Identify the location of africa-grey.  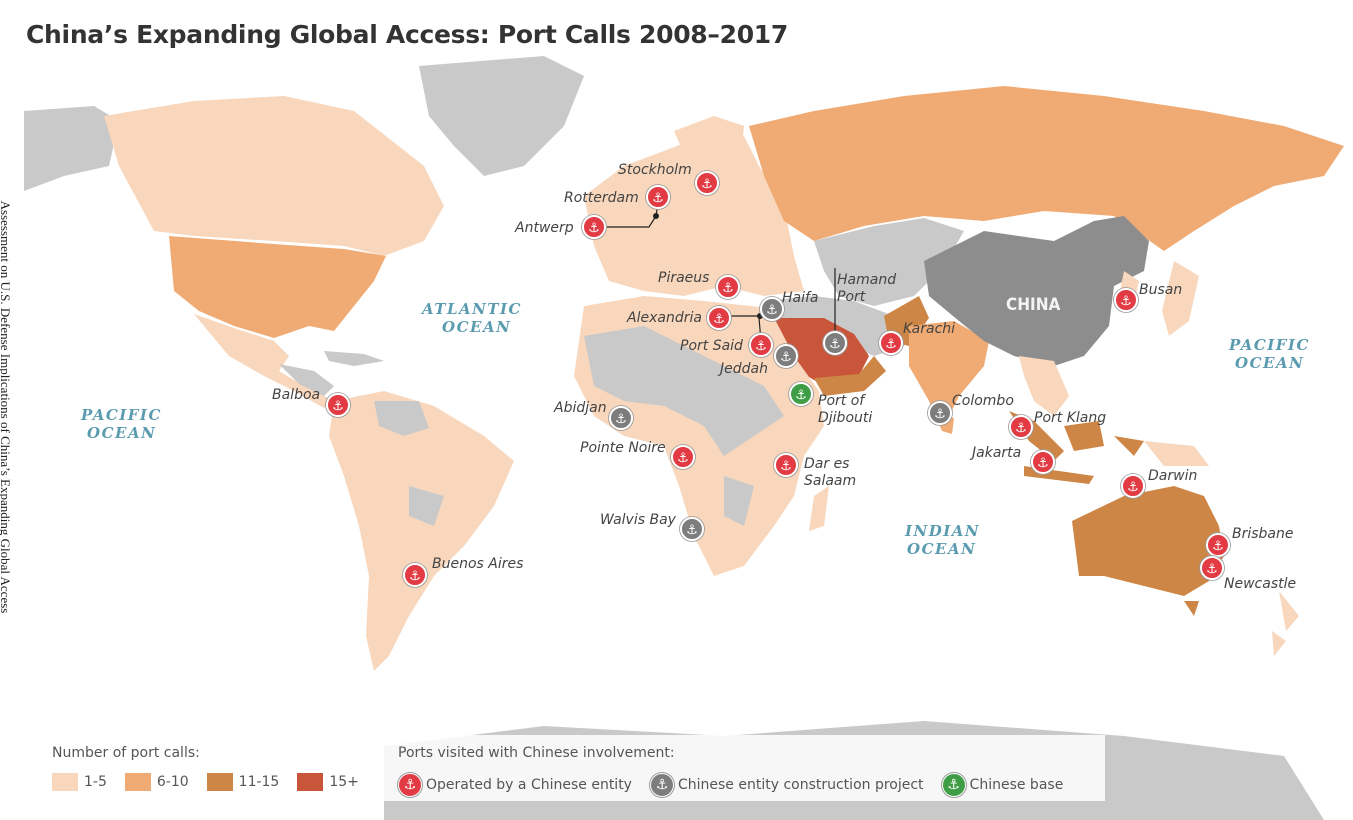
(684, 426).